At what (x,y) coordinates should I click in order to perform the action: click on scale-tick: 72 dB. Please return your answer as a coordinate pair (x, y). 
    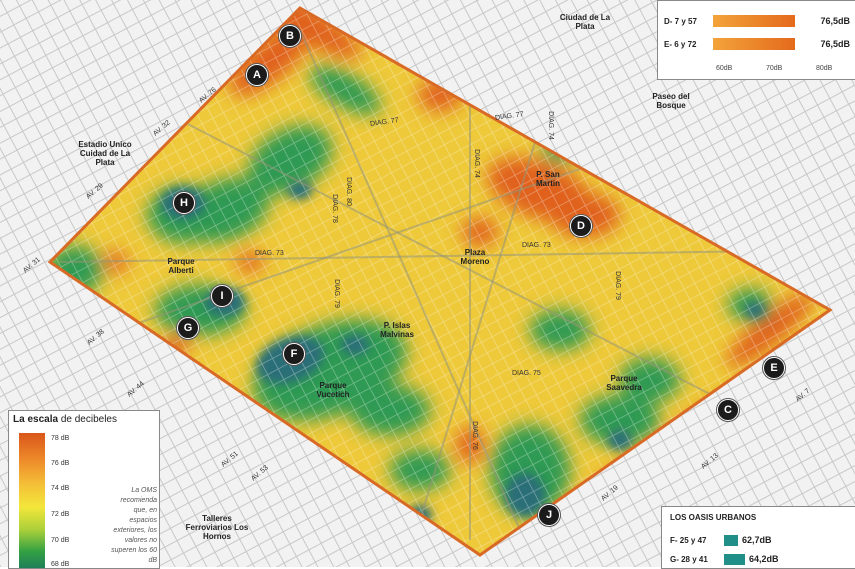
    Looking at the image, I should click on (60, 514).